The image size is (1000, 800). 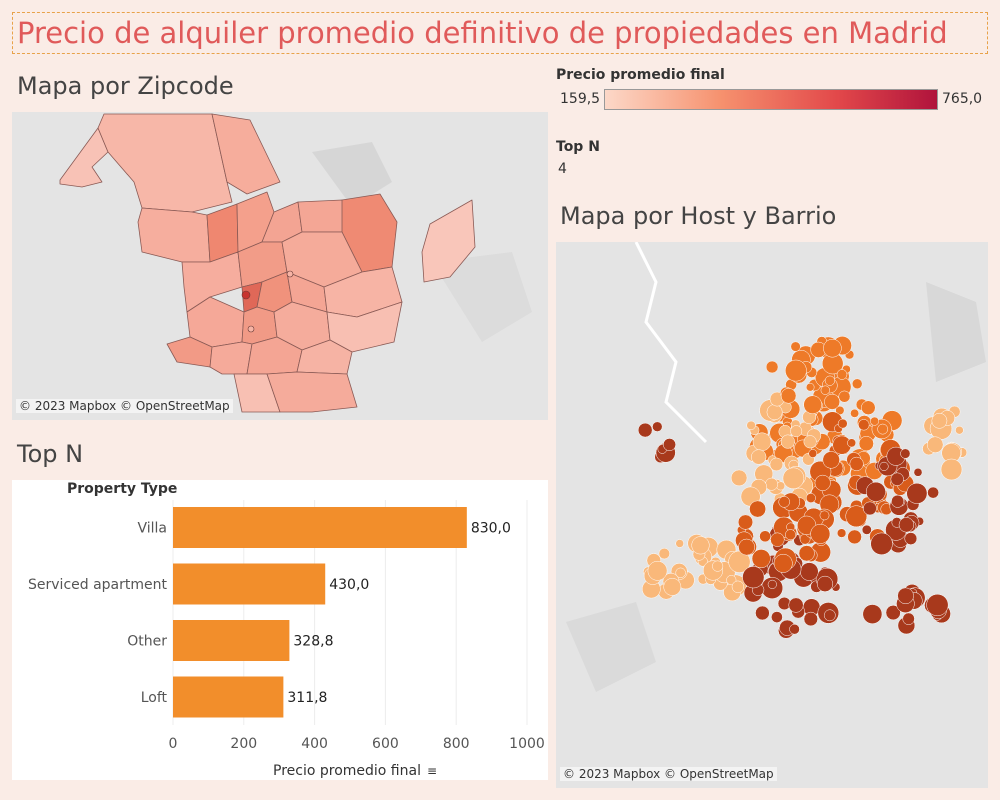 What do you see at coordinates (640, 75) in the screenshot?
I see `legend-title: Precio promedio final` at bounding box center [640, 75].